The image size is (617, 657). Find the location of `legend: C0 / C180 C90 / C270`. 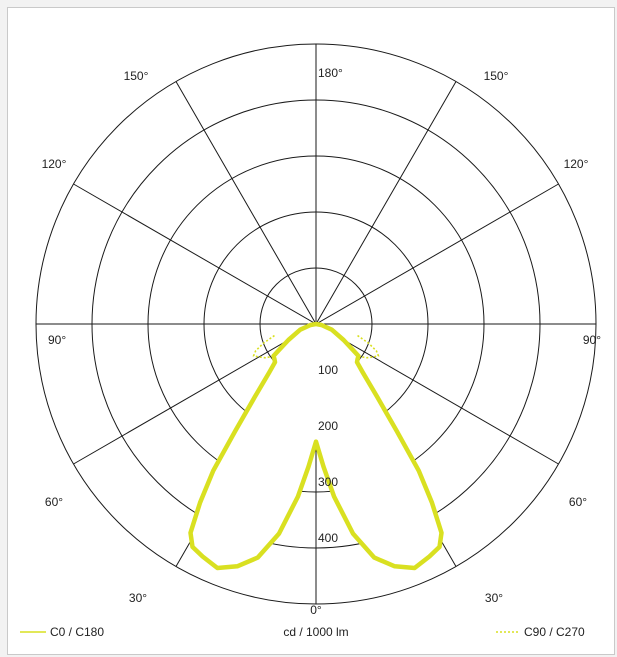

legend: C0 / C180 C90 / C270 is located at coordinates (302, 632).